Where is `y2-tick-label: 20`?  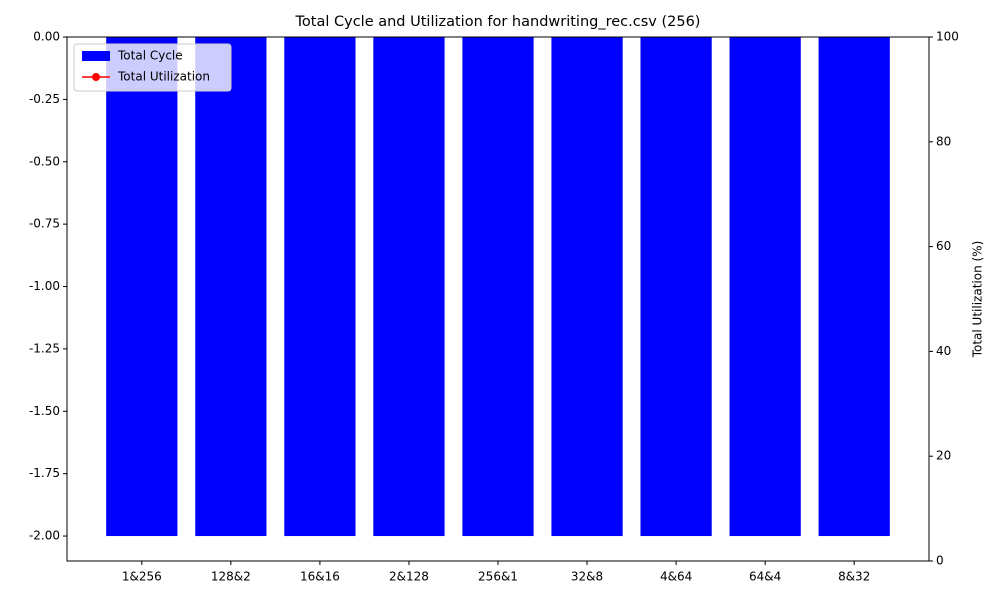 y2-tick-label: 20 is located at coordinates (943, 456).